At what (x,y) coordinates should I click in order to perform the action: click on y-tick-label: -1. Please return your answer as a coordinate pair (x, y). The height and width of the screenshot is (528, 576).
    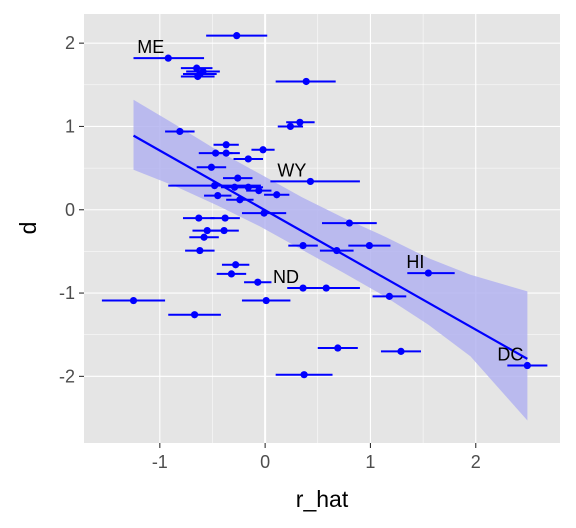
    Looking at the image, I should click on (67, 293).